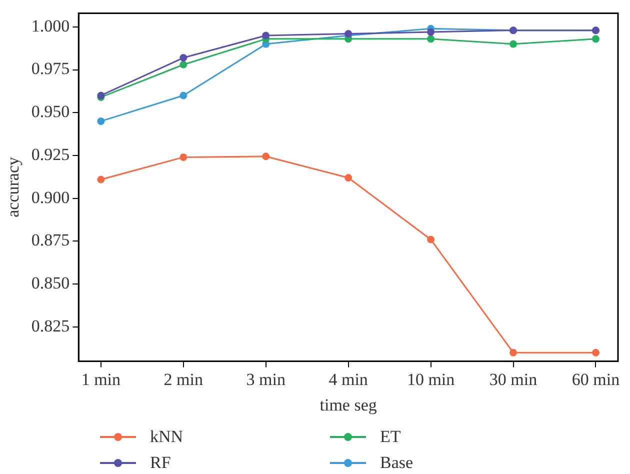 This screenshot has height=474, width=630. What do you see at coordinates (513, 379) in the screenshot?
I see `x-tick-label: 30 min` at bounding box center [513, 379].